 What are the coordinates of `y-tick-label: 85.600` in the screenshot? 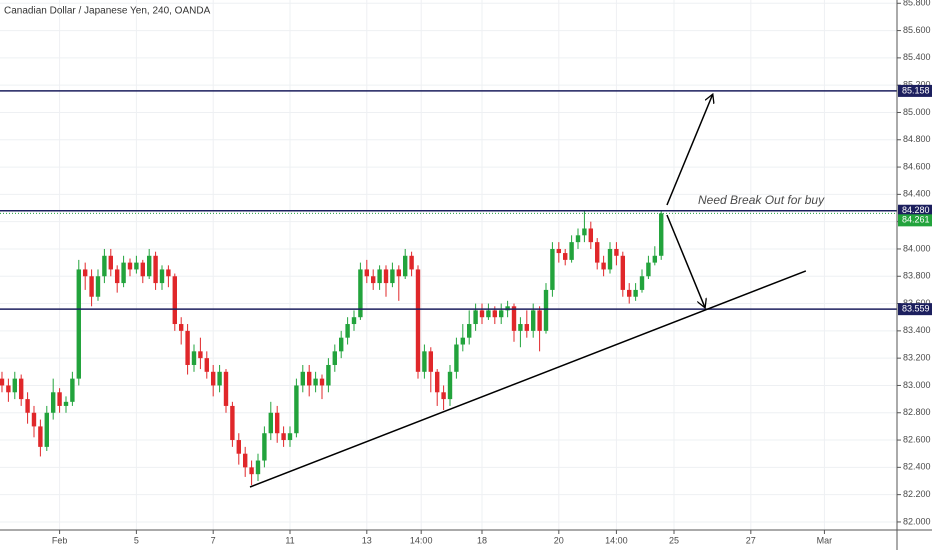 It's located at (917, 30).